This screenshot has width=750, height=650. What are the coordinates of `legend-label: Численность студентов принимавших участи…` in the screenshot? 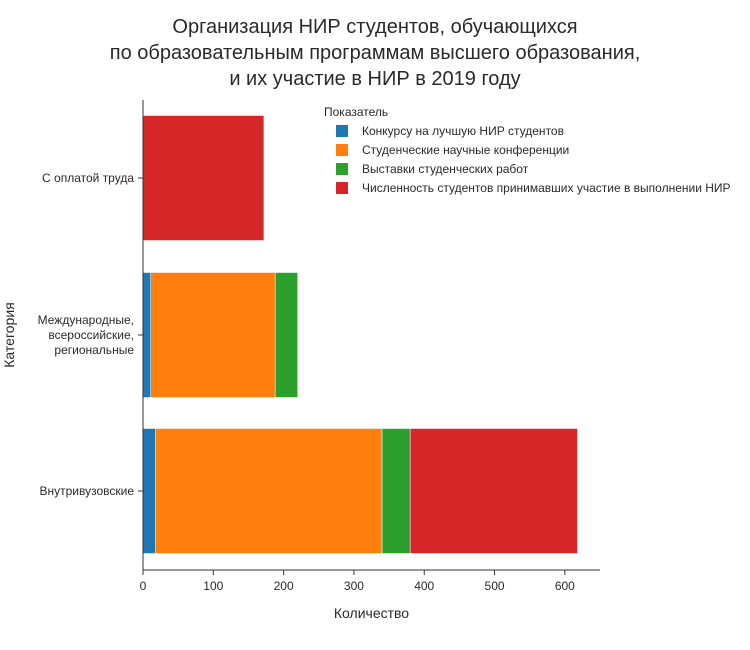 It's located at (546, 188).